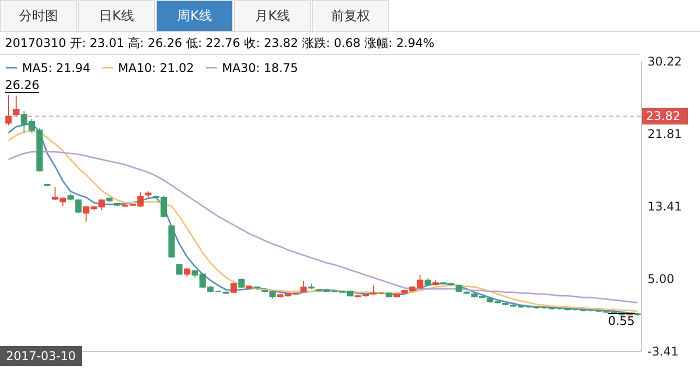 The image size is (700, 369). What do you see at coordinates (665, 206) in the screenshot?
I see `y-tick-label: 13.41` at bounding box center [665, 206].